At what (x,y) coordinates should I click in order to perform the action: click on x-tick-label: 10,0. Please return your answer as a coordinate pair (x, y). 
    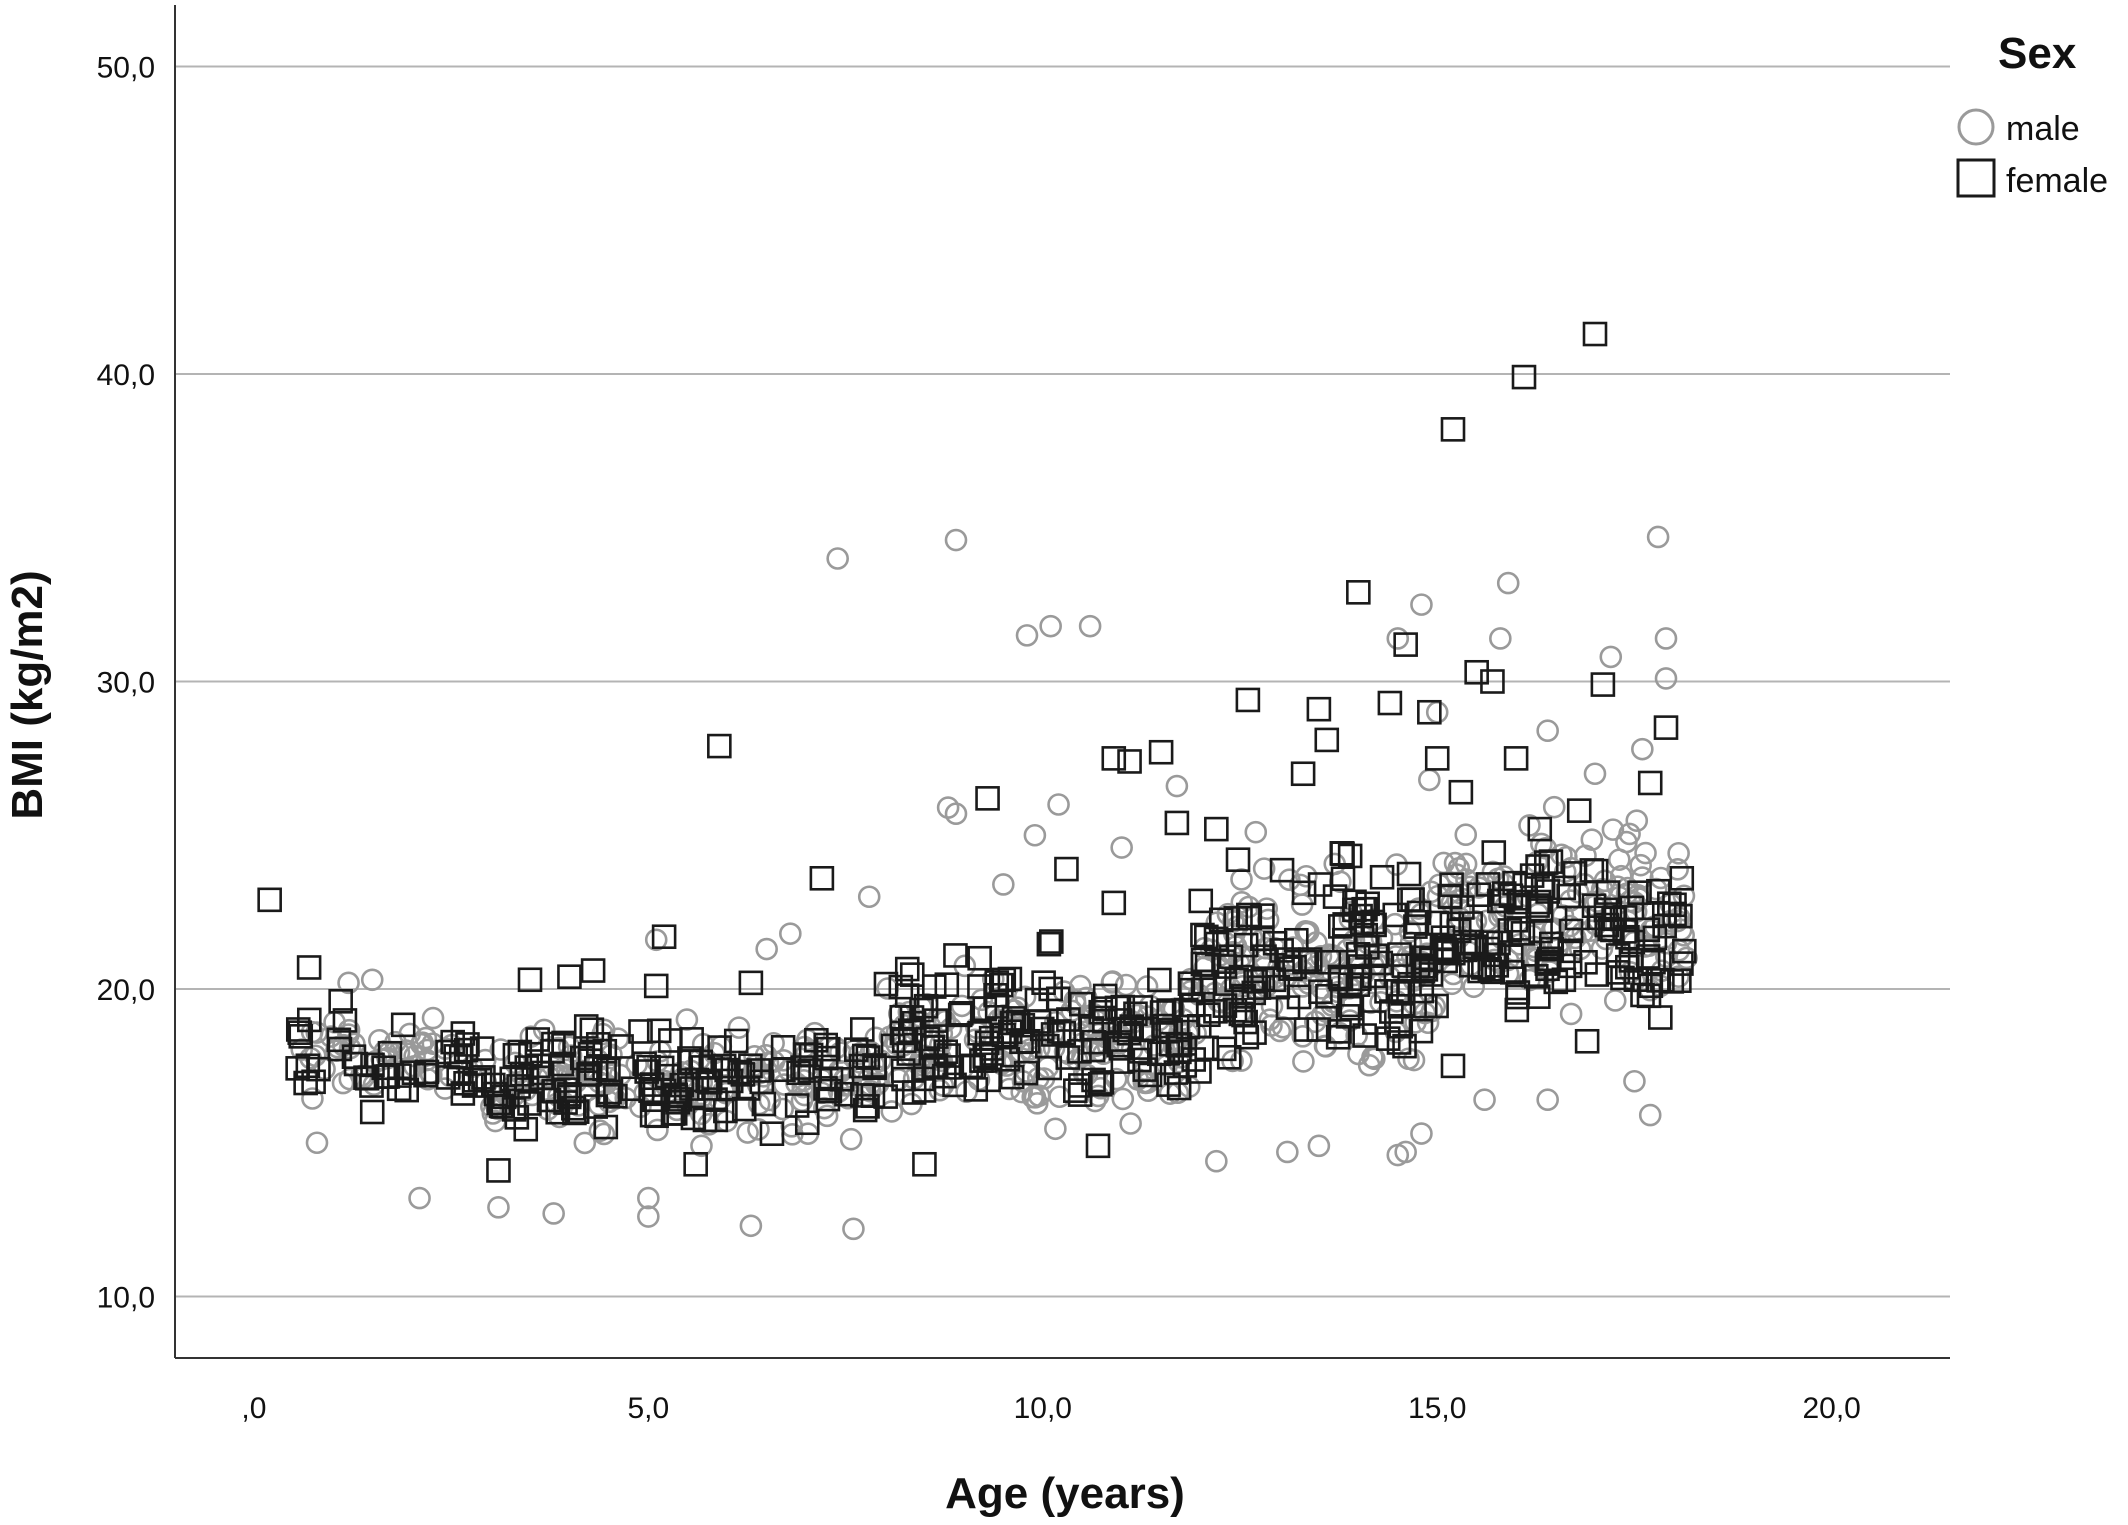
    Looking at the image, I should click on (1043, 1408).